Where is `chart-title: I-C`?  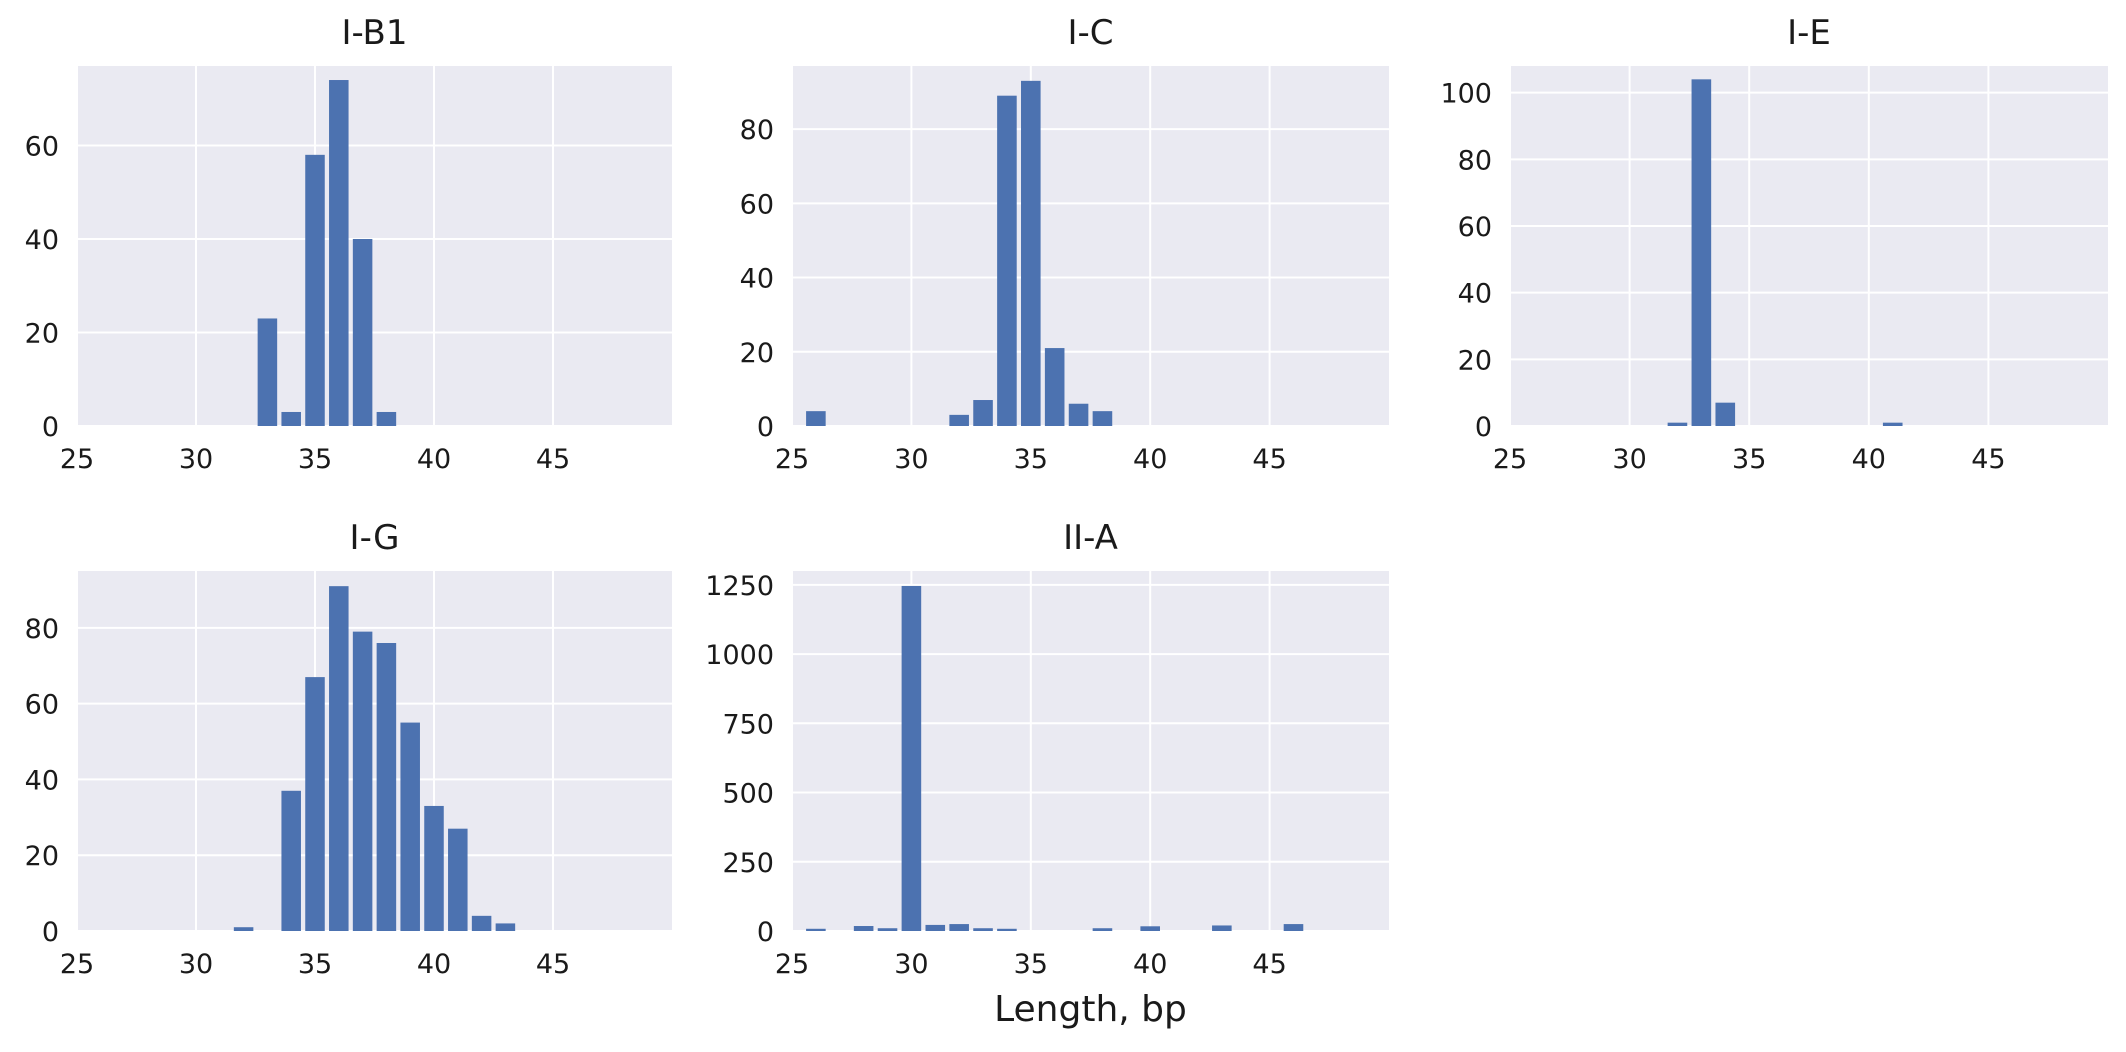
chart-title: I-C is located at coordinates (1090, 33).